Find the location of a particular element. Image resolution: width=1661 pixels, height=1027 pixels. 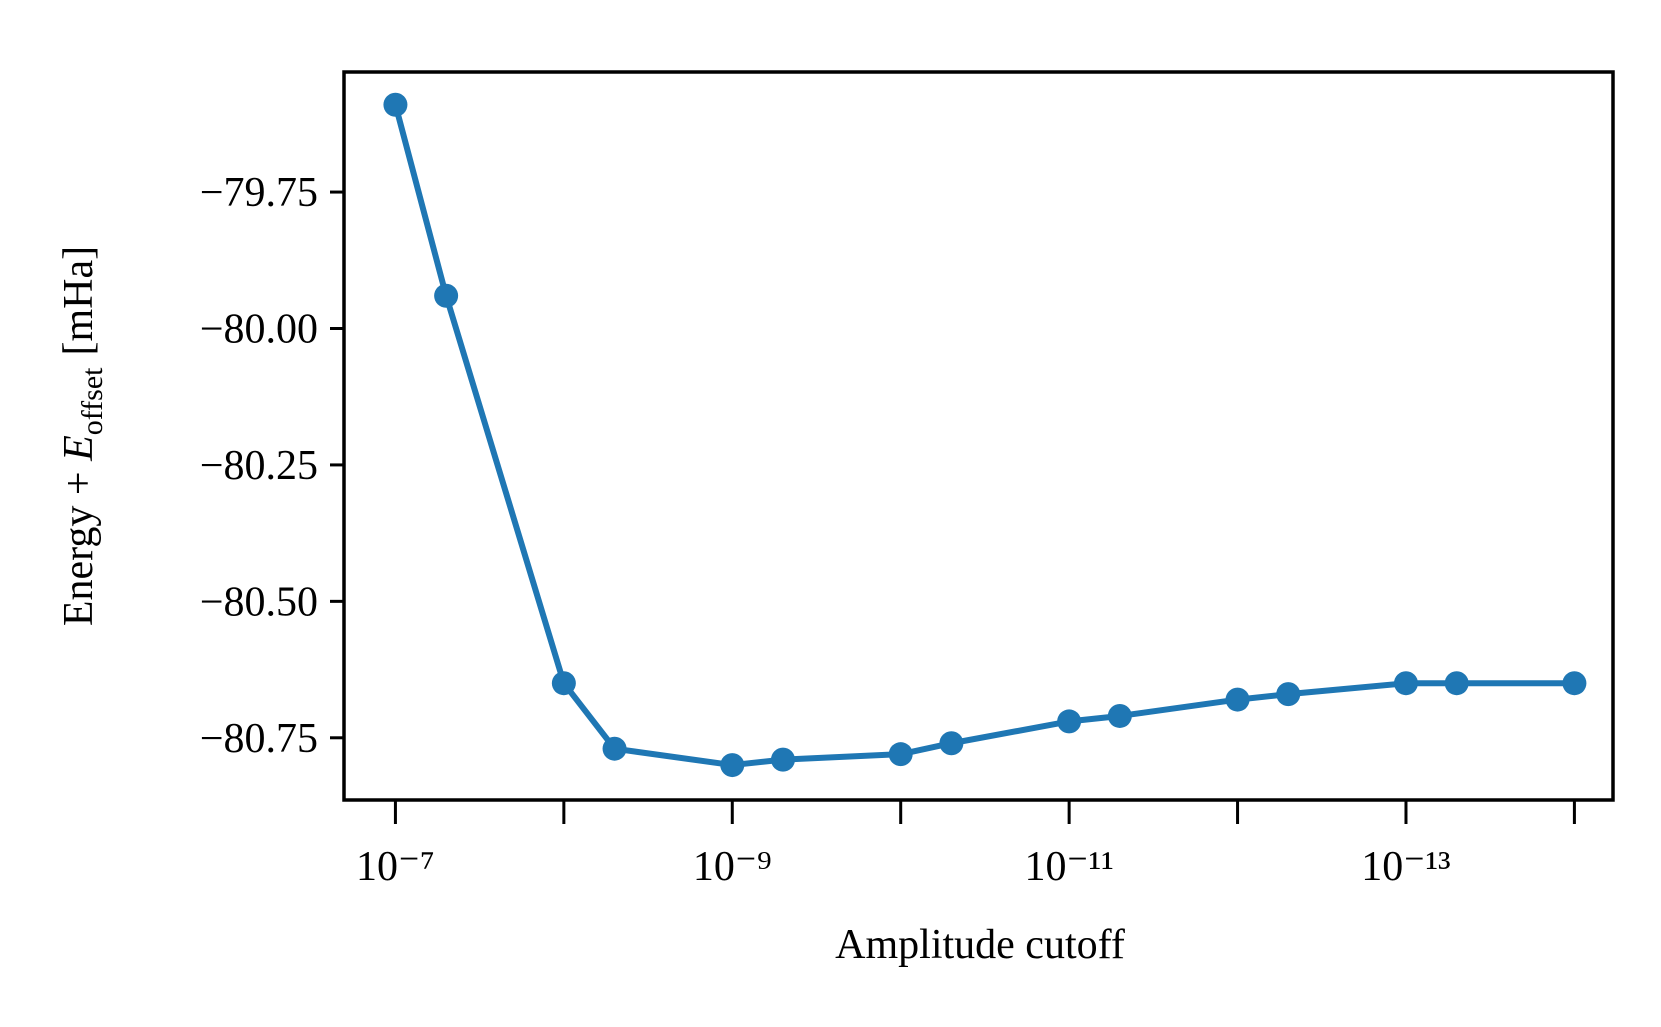

x-axis-label: Amplitude cutoff is located at coordinates (980, 945).